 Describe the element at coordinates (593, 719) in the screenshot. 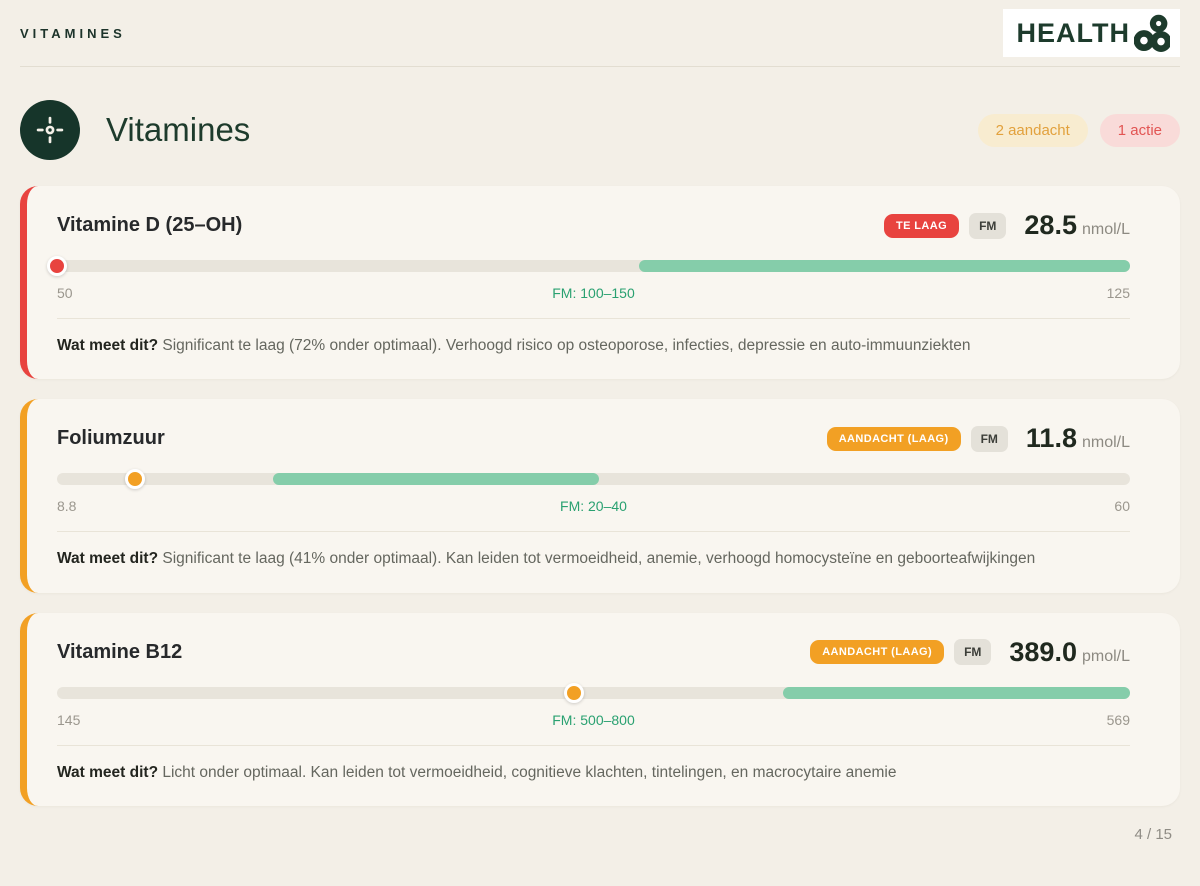

I see `optimal-range-label: FM: 500–800` at that location.